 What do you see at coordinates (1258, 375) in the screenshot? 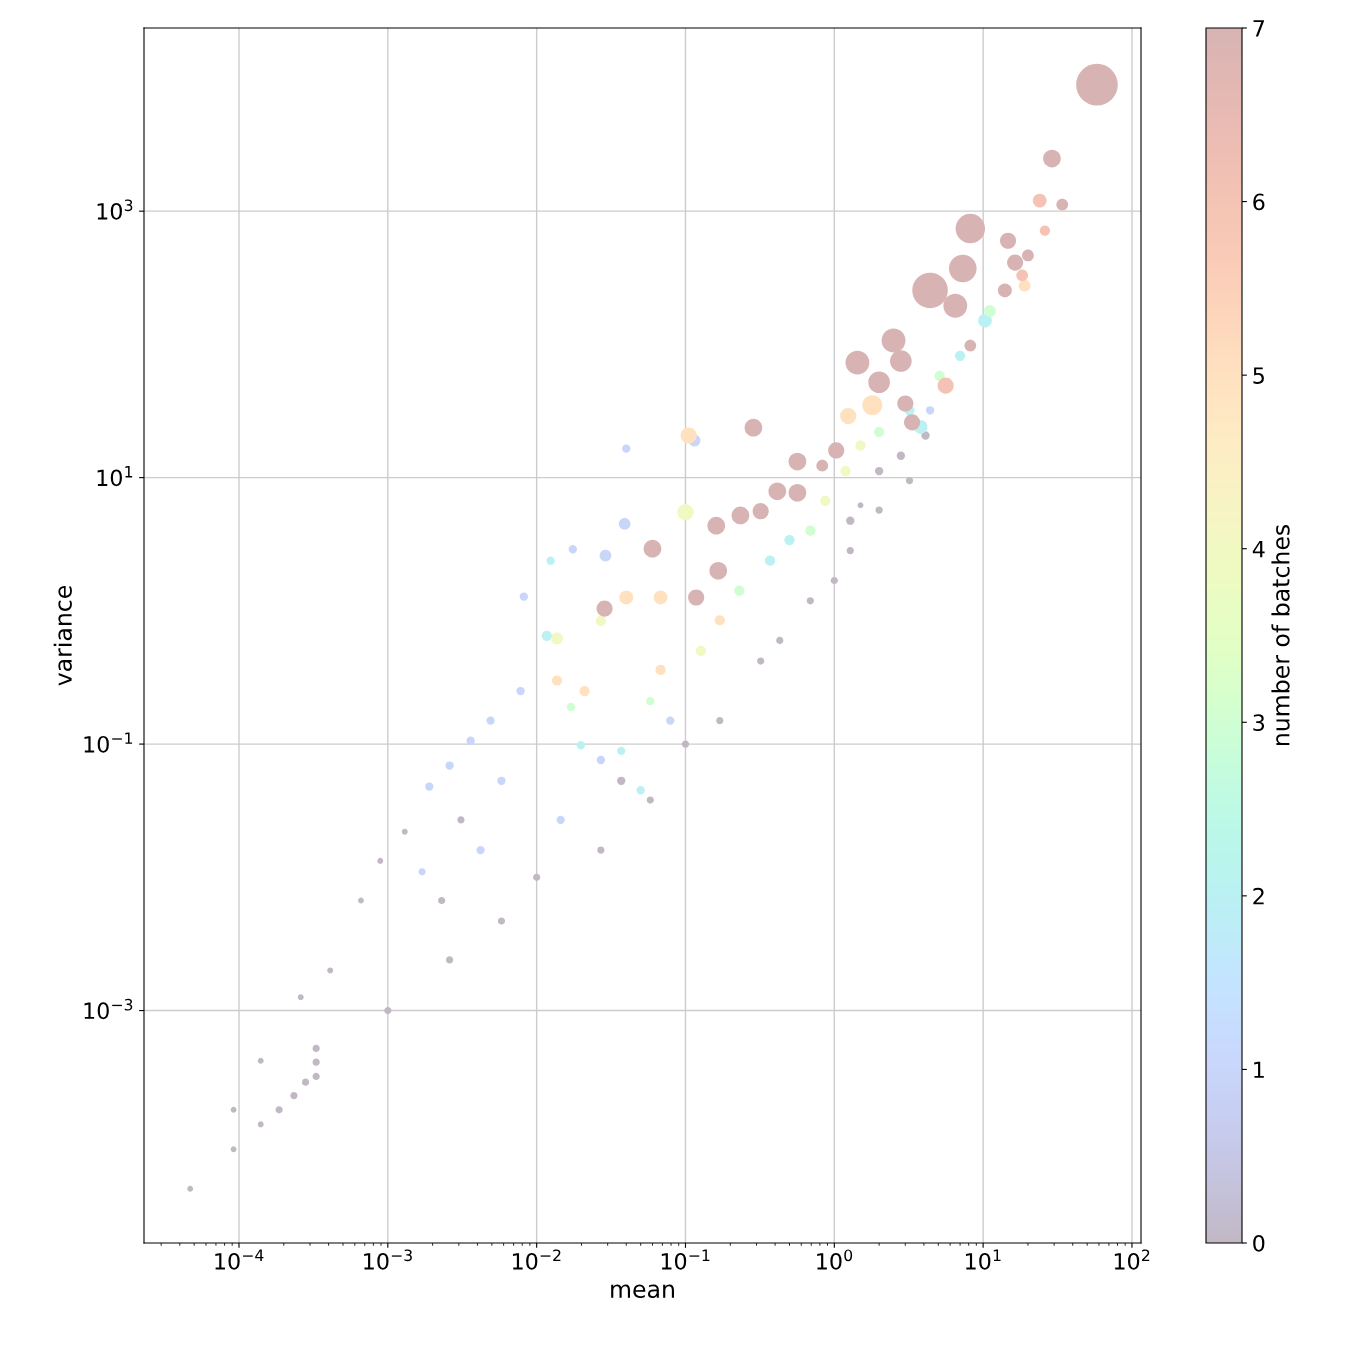
I see `color-bar-label: 5` at bounding box center [1258, 375].